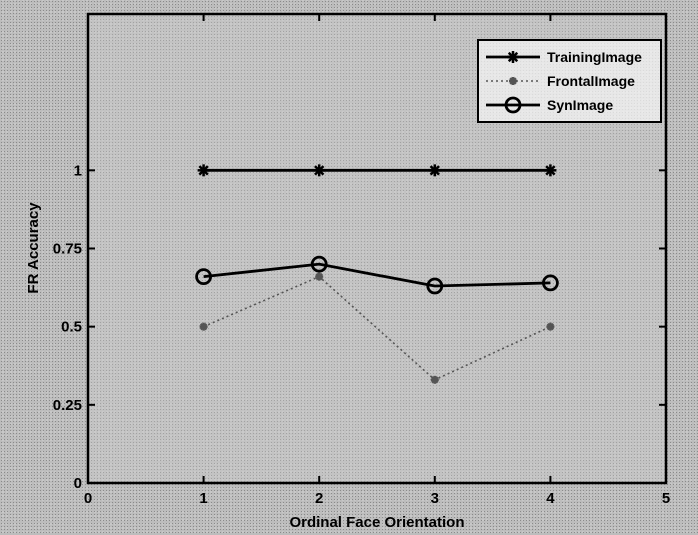 This screenshot has width=698, height=535. What do you see at coordinates (203, 498) in the screenshot?
I see `x-tick-label: 1` at bounding box center [203, 498].